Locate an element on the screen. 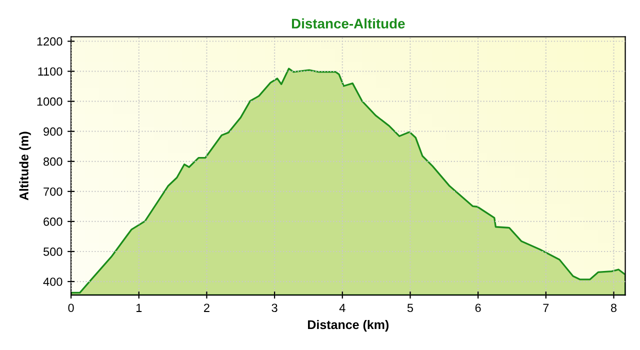 This screenshot has width=640, height=350. y-tick-label: 500 is located at coordinates (52, 252).